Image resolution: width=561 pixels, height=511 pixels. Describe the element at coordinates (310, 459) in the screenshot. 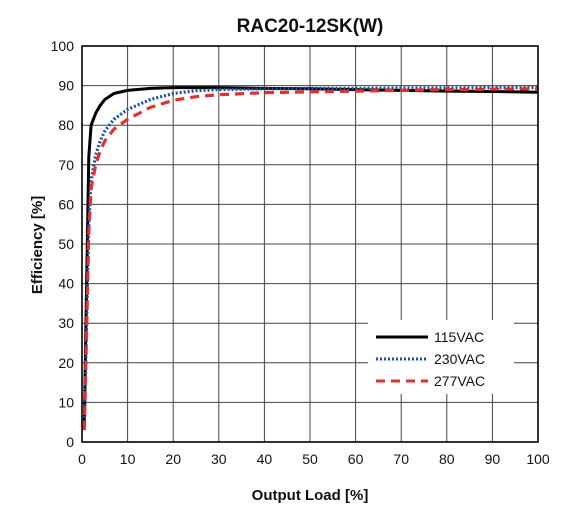

I see `x-tick-label: 50` at that location.